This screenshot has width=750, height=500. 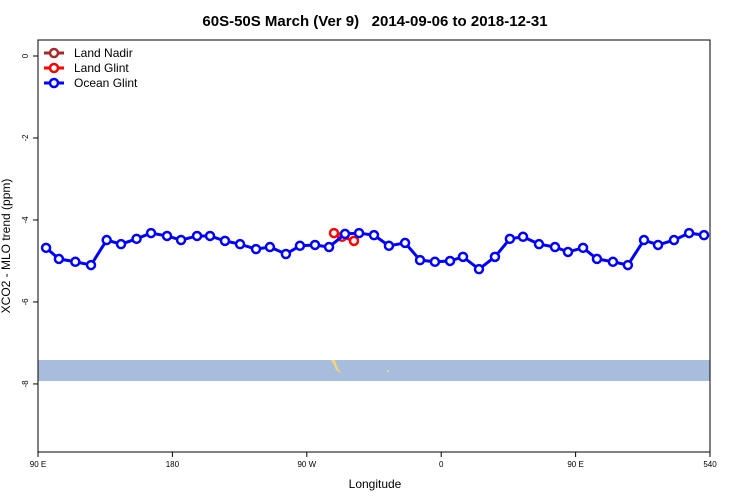 What do you see at coordinates (710, 464) in the screenshot?
I see `x-tick-label: 540` at bounding box center [710, 464].